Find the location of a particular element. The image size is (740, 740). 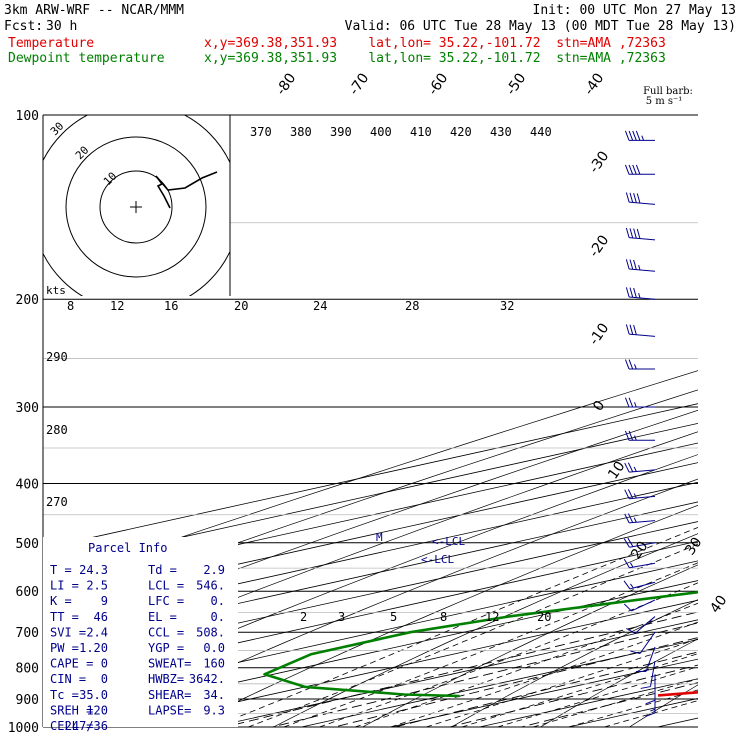

isotherm-label: 0 is located at coordinates (599, 406).